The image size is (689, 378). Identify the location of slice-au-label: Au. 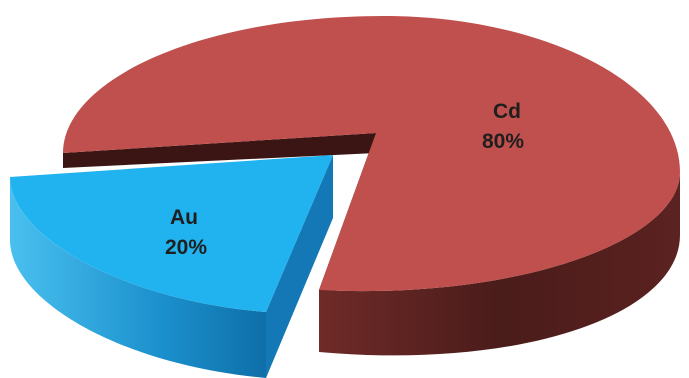
(184, 217).